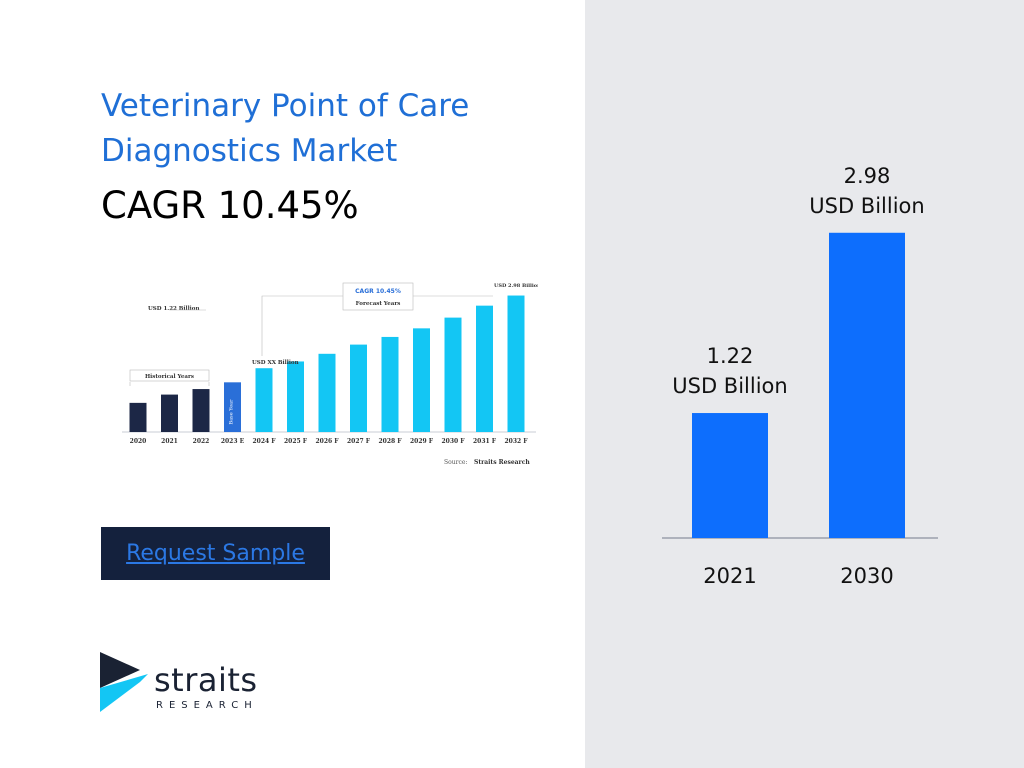  What do you see at coordinates (800, 376) in the screenshot?
I see `main-bar-chart: 1.22 USD Billion 2021 2.98 USD Billion 2030` at bounding box center [800, 376].